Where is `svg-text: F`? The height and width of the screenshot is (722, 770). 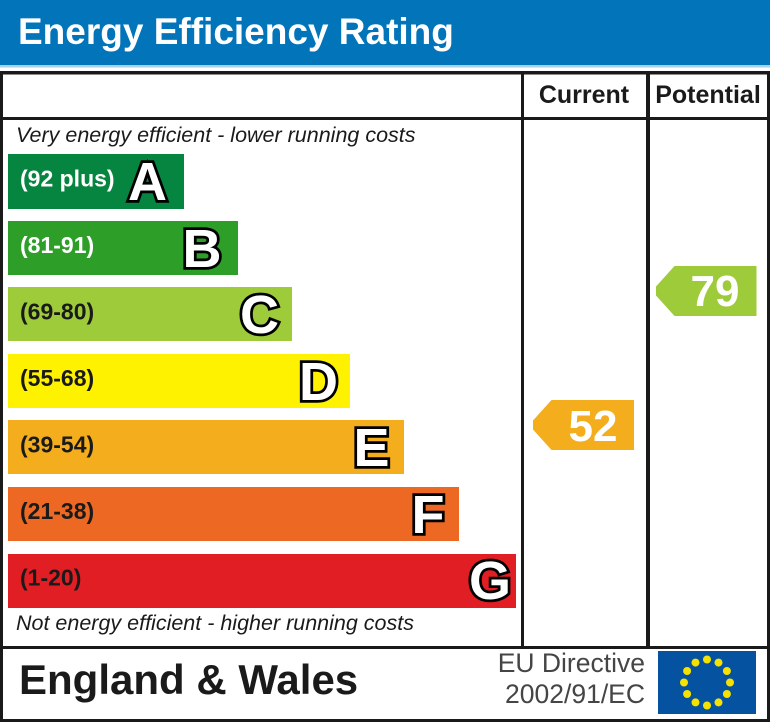
svg-text: F is located at coordinates (428, 515).